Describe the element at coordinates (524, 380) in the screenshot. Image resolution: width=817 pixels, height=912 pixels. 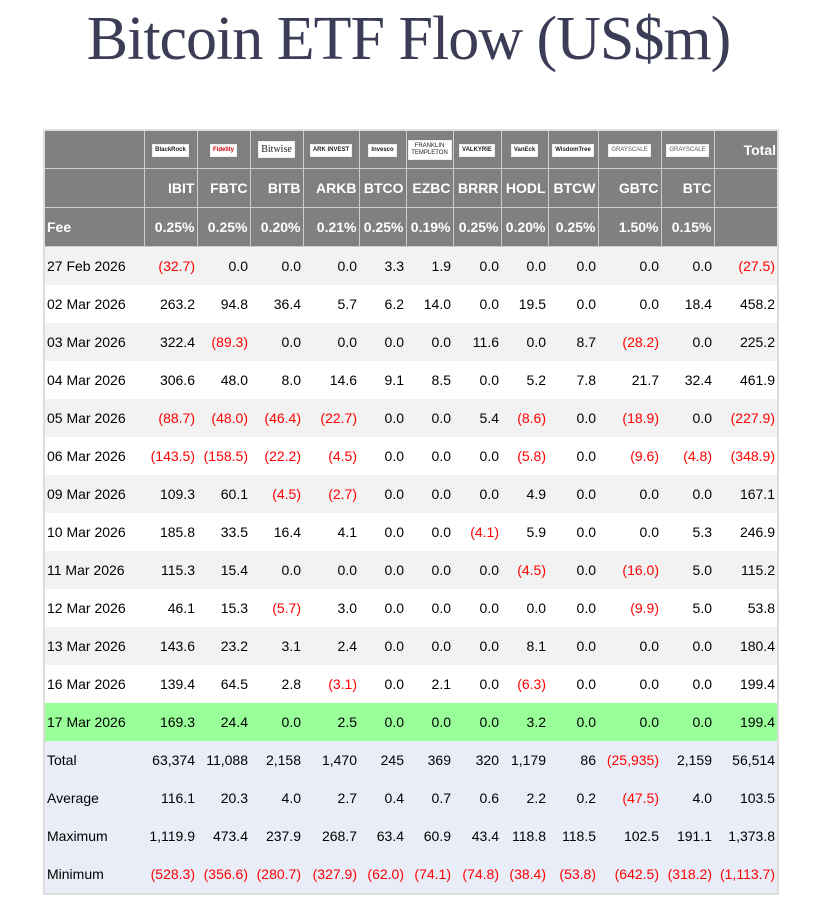
I see `flow-cell: 5.2` at that location.